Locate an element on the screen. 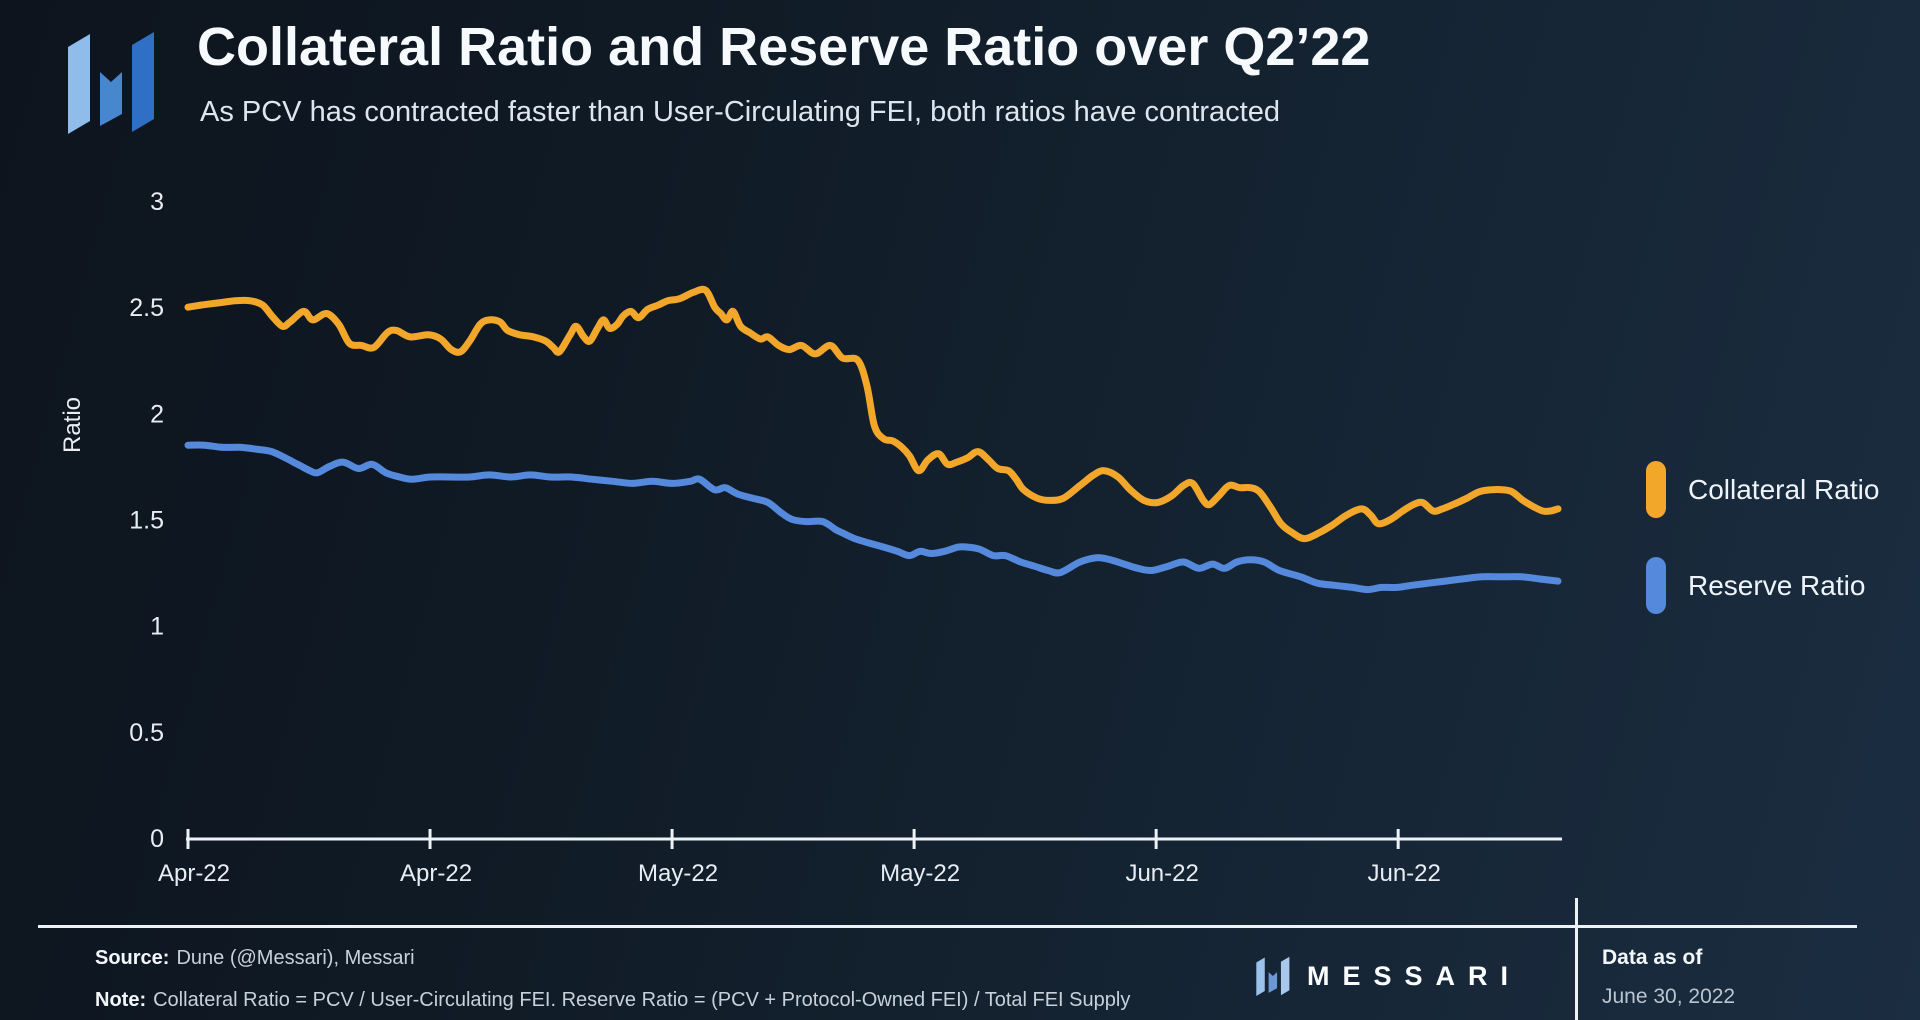 The width and height of the screenshot is (1920, 1020). series-line-reserve-ratio is located at coordinates (873, 517).